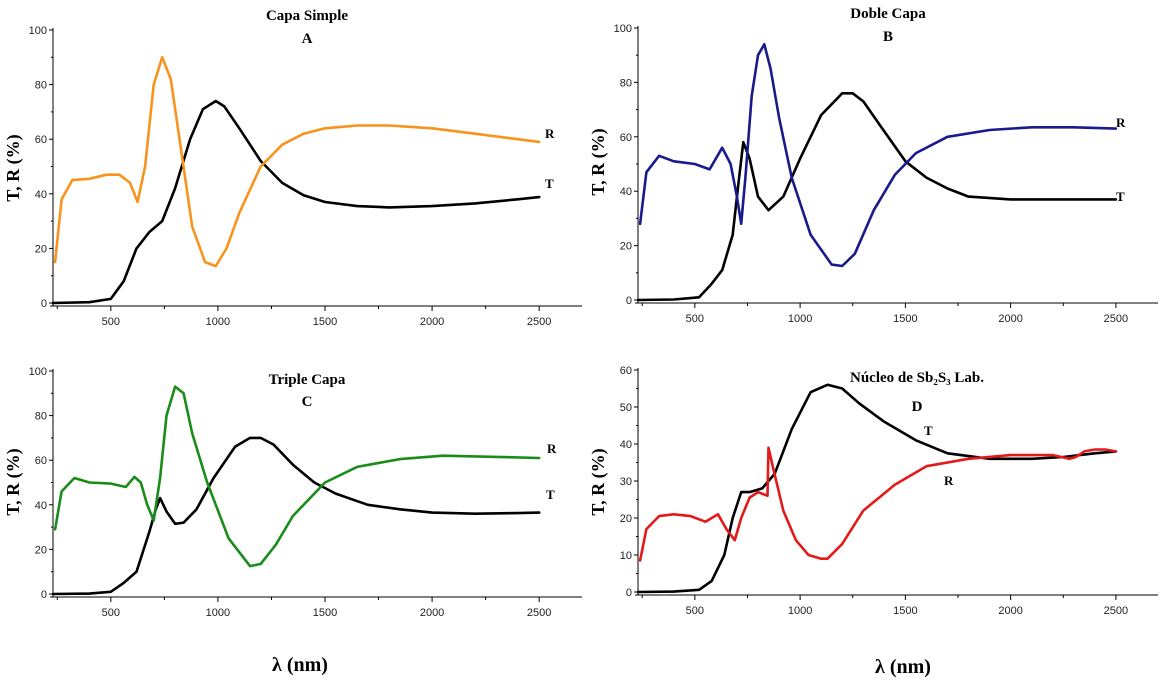 The image size is (1161, 681). What do you see at coordinates (903, 667) in the screenshot?
I see `x-axis-label-2: λ (nm)` at bounding box center [903, 667].